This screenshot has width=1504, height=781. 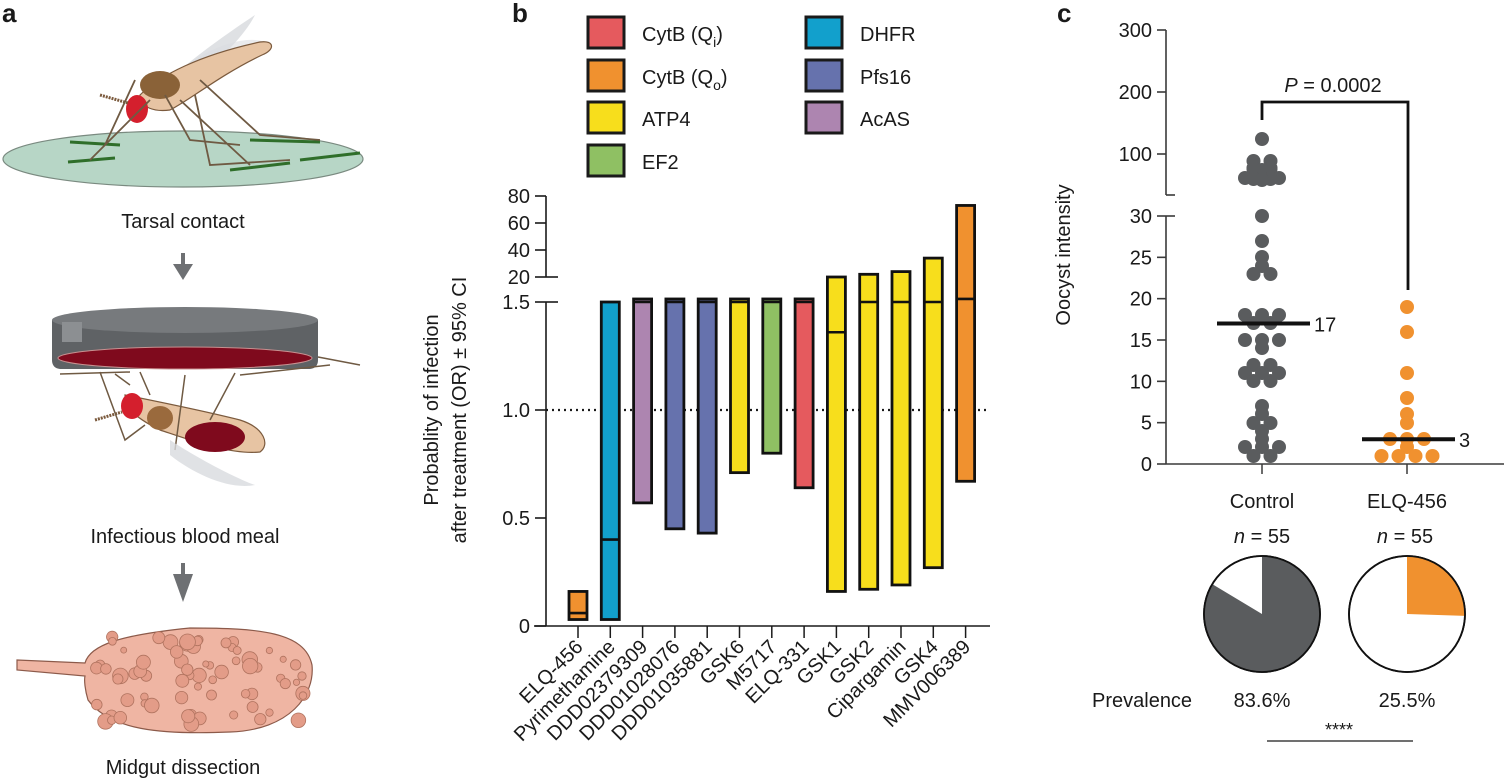 I want to click on y-tick-label: 5, so click(x=1146, y=424).